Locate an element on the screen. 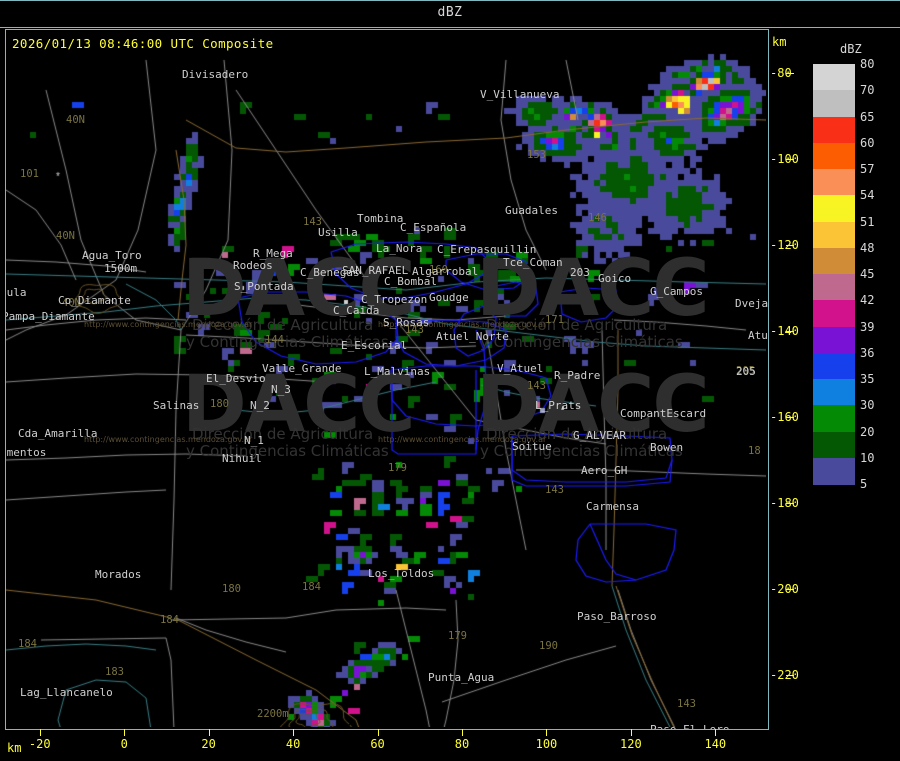  map-place-label: E_Escorial is located at coordinates (374, 345).